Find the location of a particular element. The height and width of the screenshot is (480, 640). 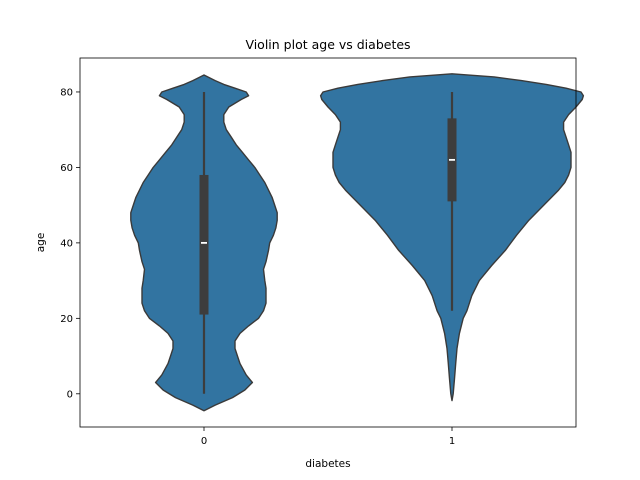

x-axis-label: diabetes is located at coordinates (327, 464).